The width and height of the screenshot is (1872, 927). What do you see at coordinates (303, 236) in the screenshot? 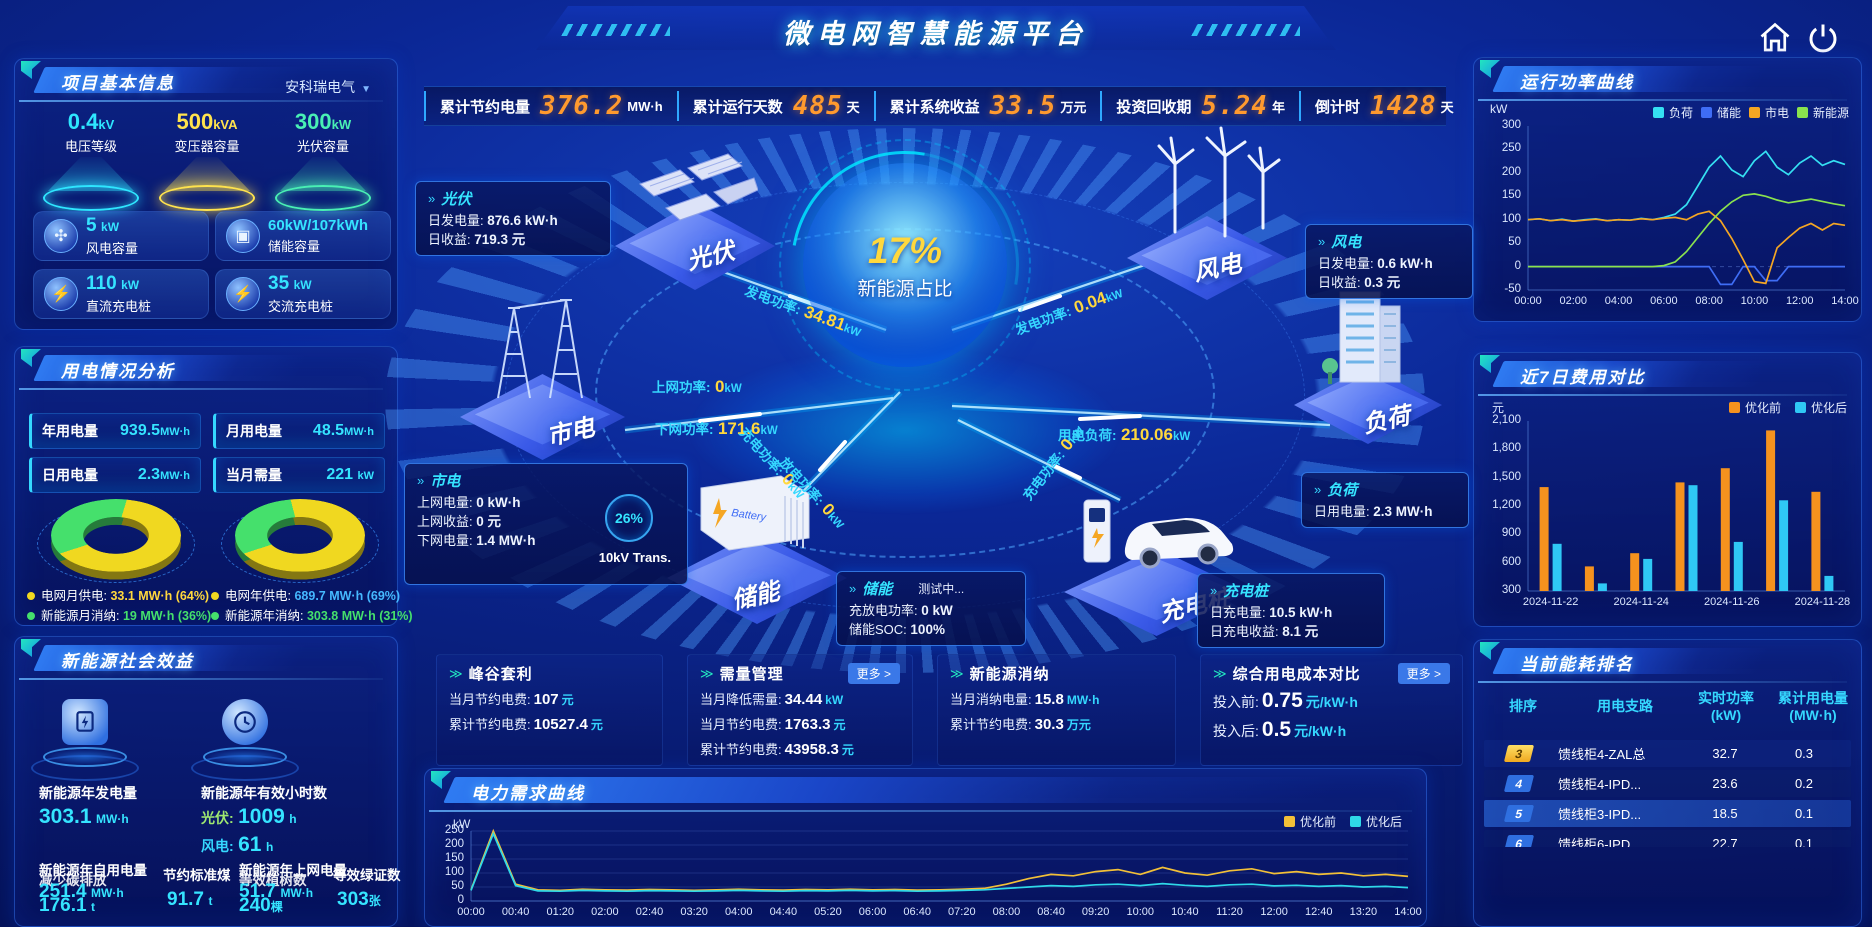
I see `cap-storage: ▣ 60kW/107kWh 储能容量` at bounding box center [303, 236].